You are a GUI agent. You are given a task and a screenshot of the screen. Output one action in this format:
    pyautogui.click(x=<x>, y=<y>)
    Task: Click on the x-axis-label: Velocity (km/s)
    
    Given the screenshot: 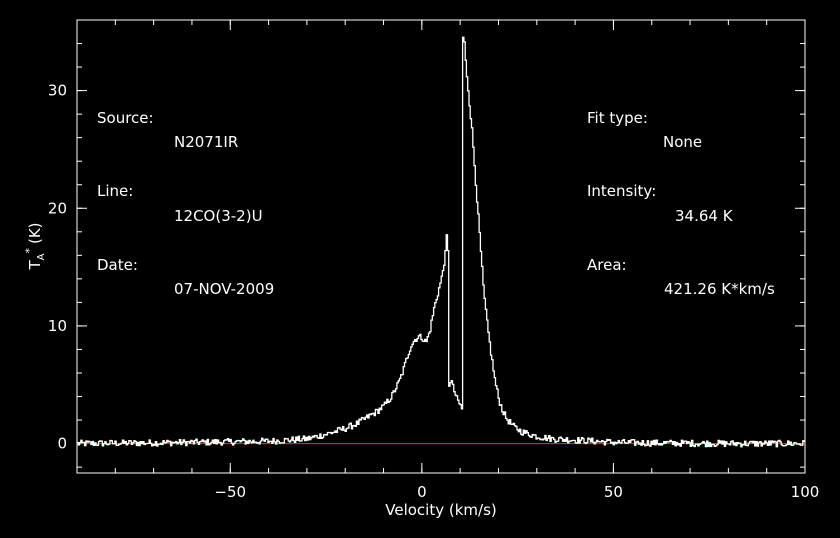 What is the action you would take?
    pyautogui.click(x=440, y=510)
    